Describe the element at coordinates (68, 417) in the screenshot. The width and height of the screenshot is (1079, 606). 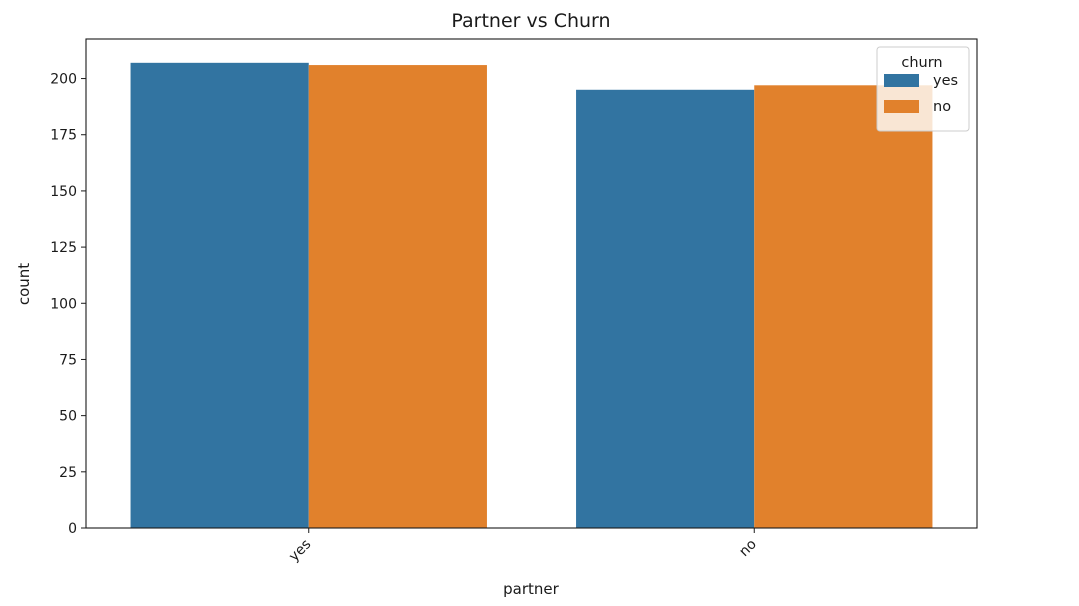
I see `y-tick-label: 50` at that location.